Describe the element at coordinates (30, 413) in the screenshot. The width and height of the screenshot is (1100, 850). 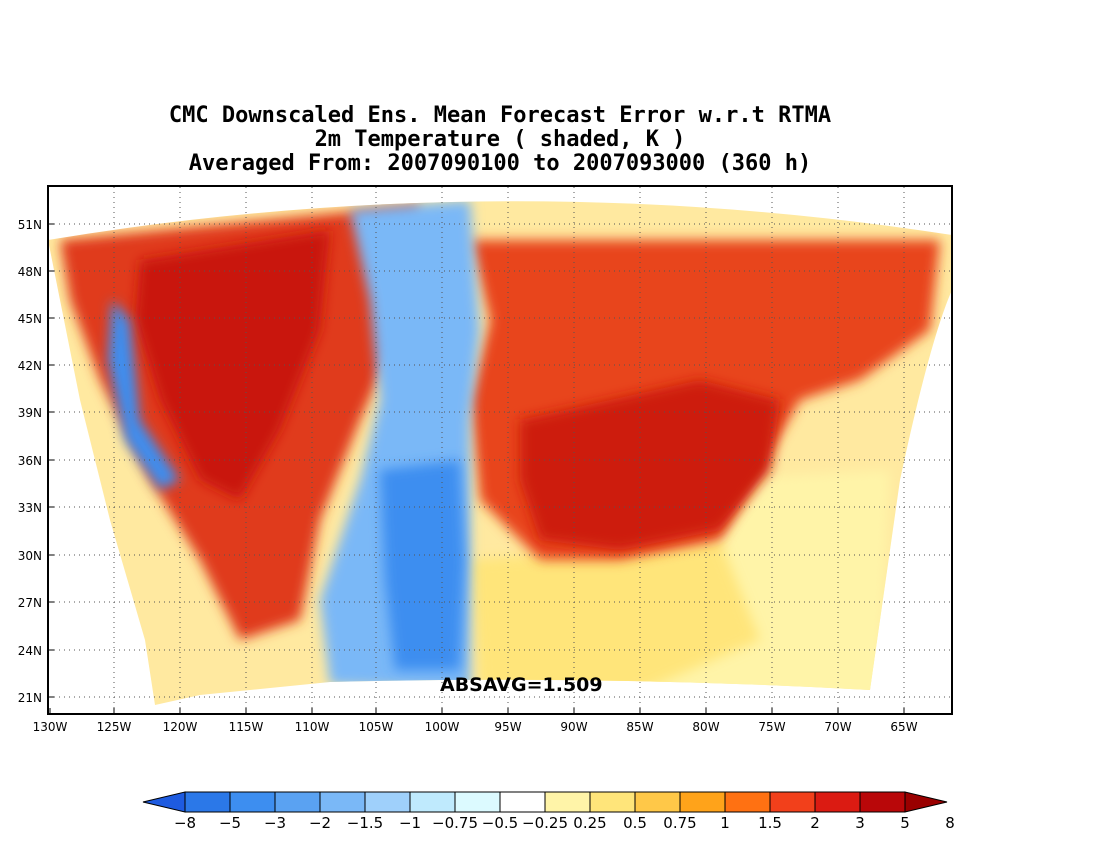
I see `lat-tick-label: 39N` at that location.